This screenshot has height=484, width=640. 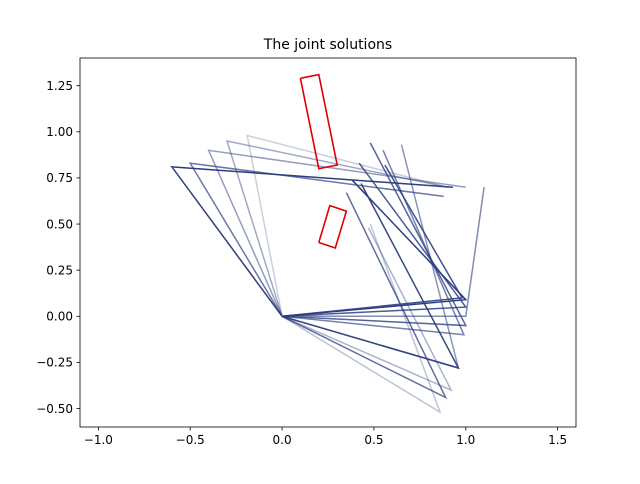 I want to click on x-tick-label: 1.0, so click(x=465, y=440).